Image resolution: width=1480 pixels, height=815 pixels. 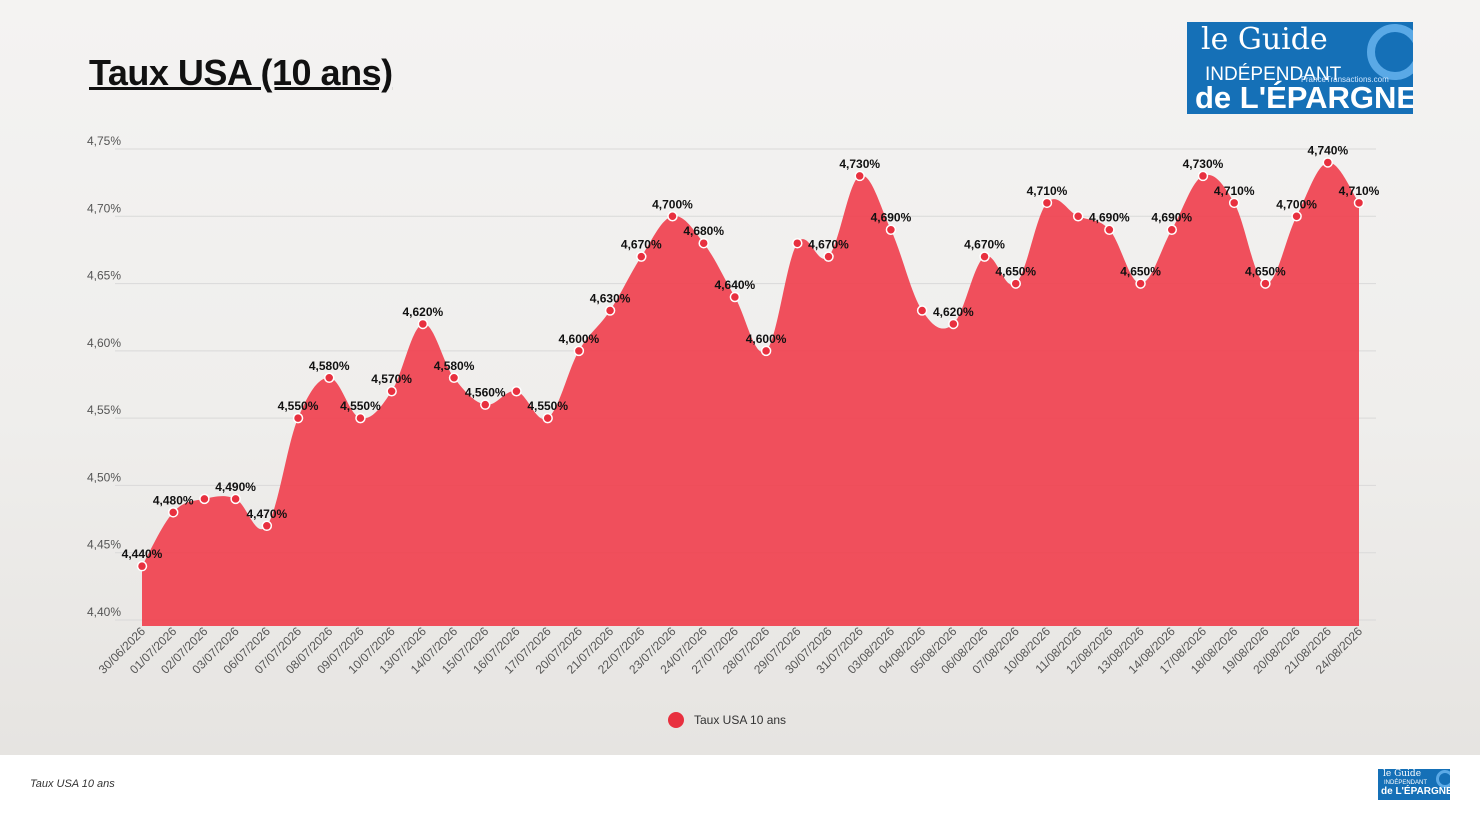 What do you see at coordinates (1304, 97) in the screenshot?
I see `logo-line-3: de L'ÉPARGNE` at bounding box center [1304, 97].